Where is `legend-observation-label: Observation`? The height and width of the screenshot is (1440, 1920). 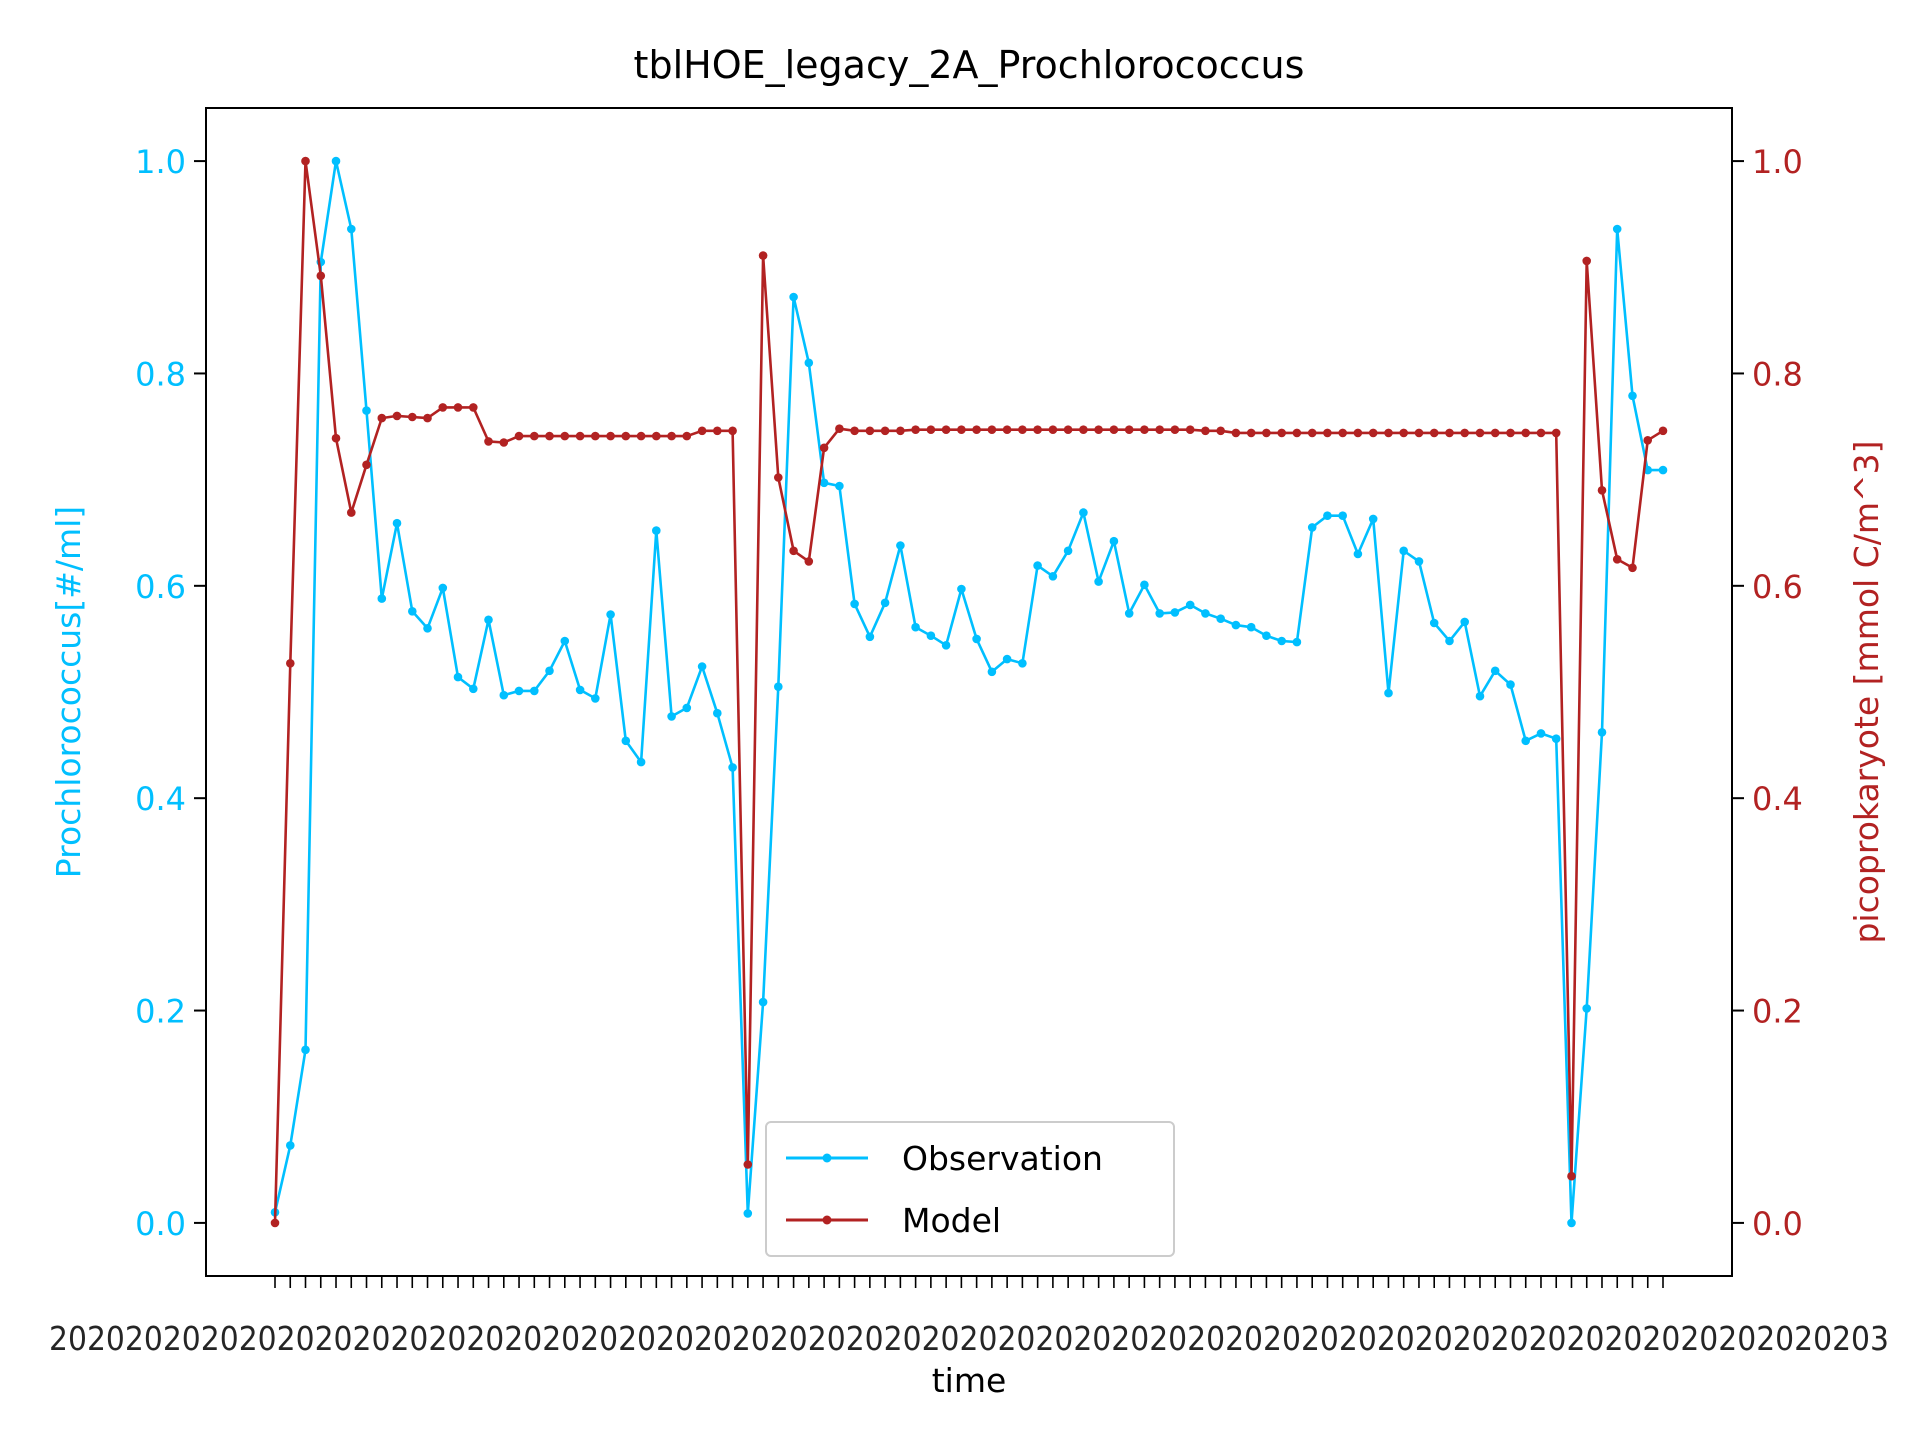
legend-observation-label: Observation is located at coordinates (1002, 1158).